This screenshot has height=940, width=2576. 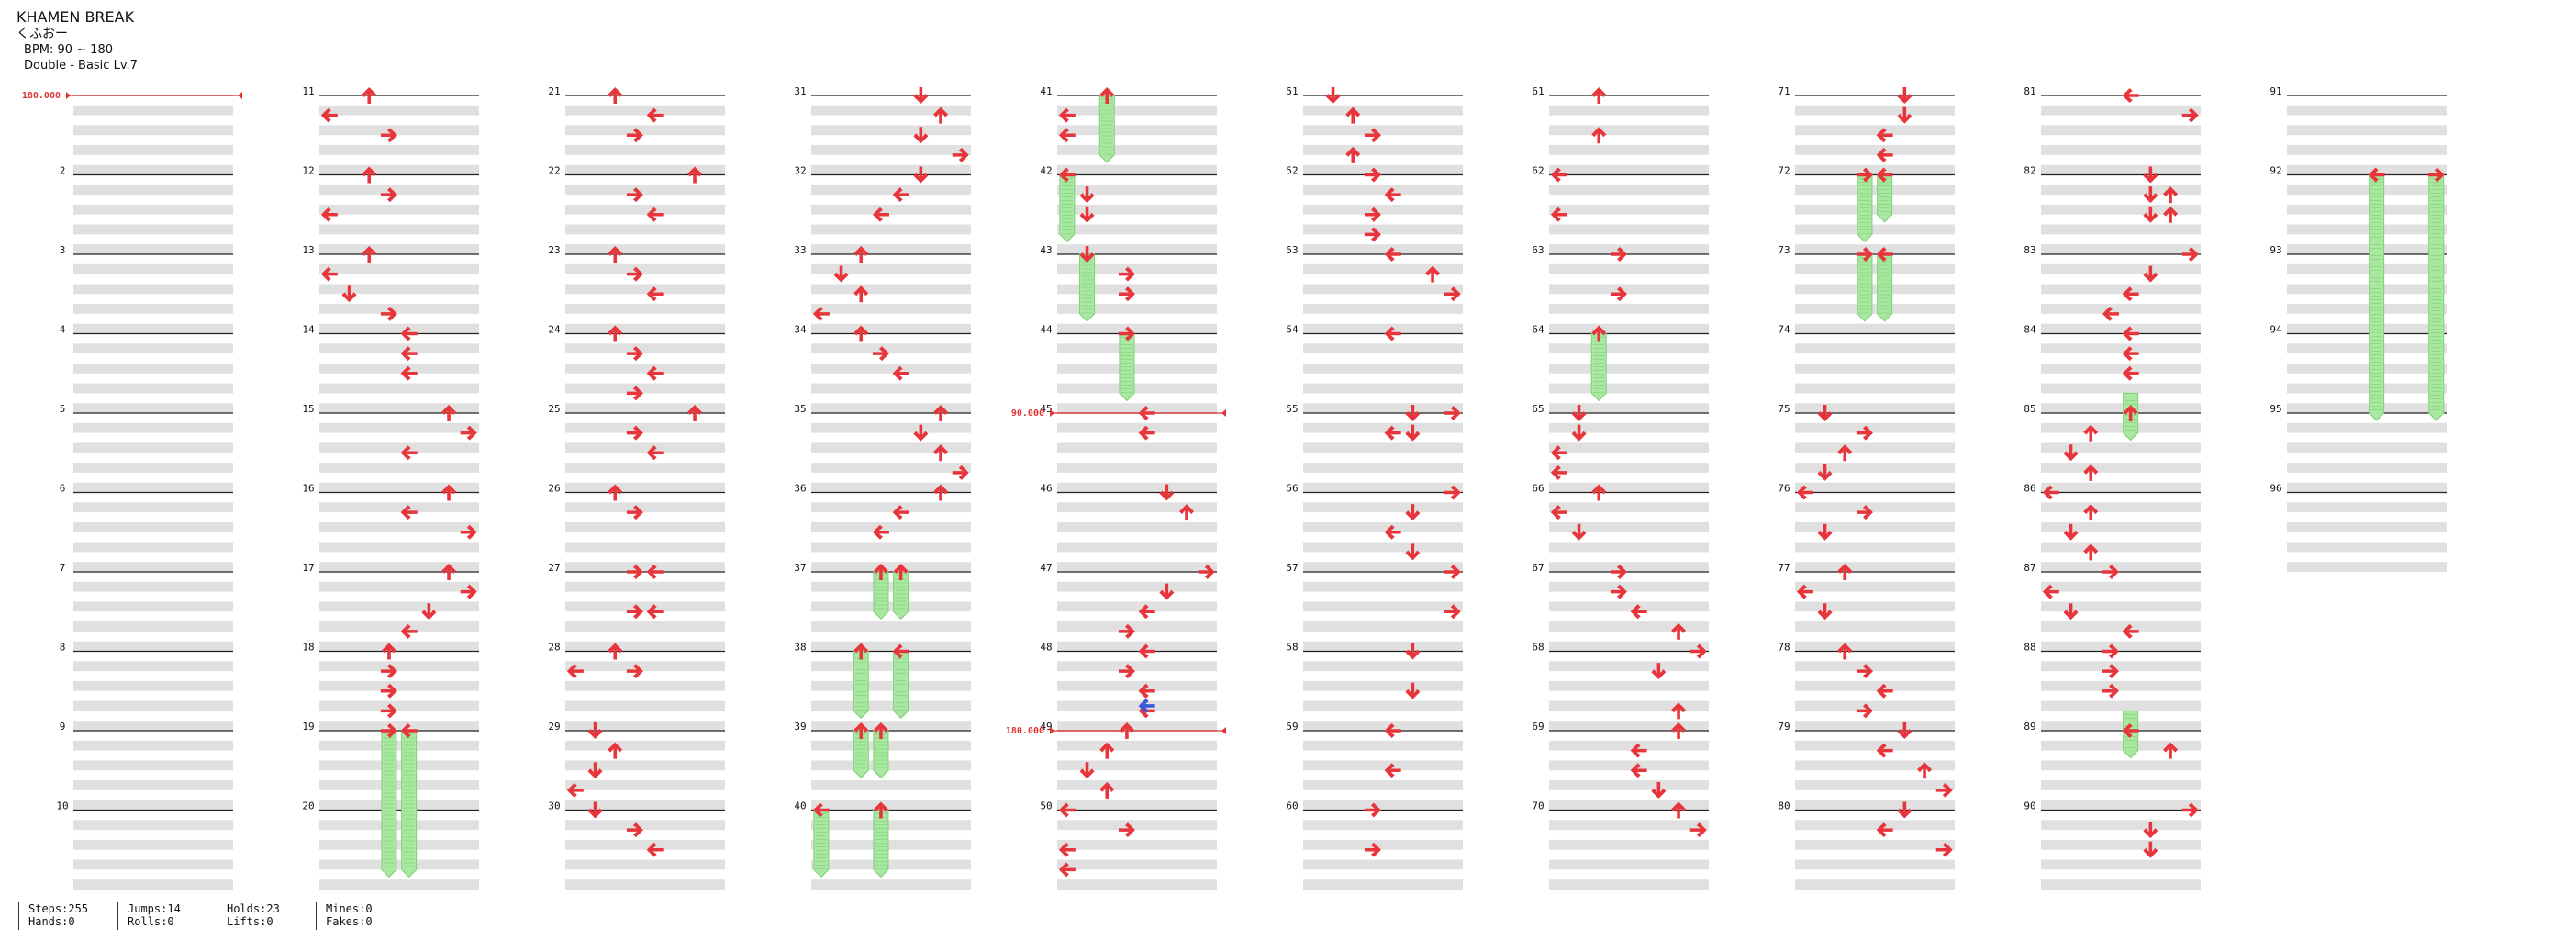 What do you see at coordinates (1146, 705) in the screenshot?
I see `lift-shape` at bounding box center [1146, 705].